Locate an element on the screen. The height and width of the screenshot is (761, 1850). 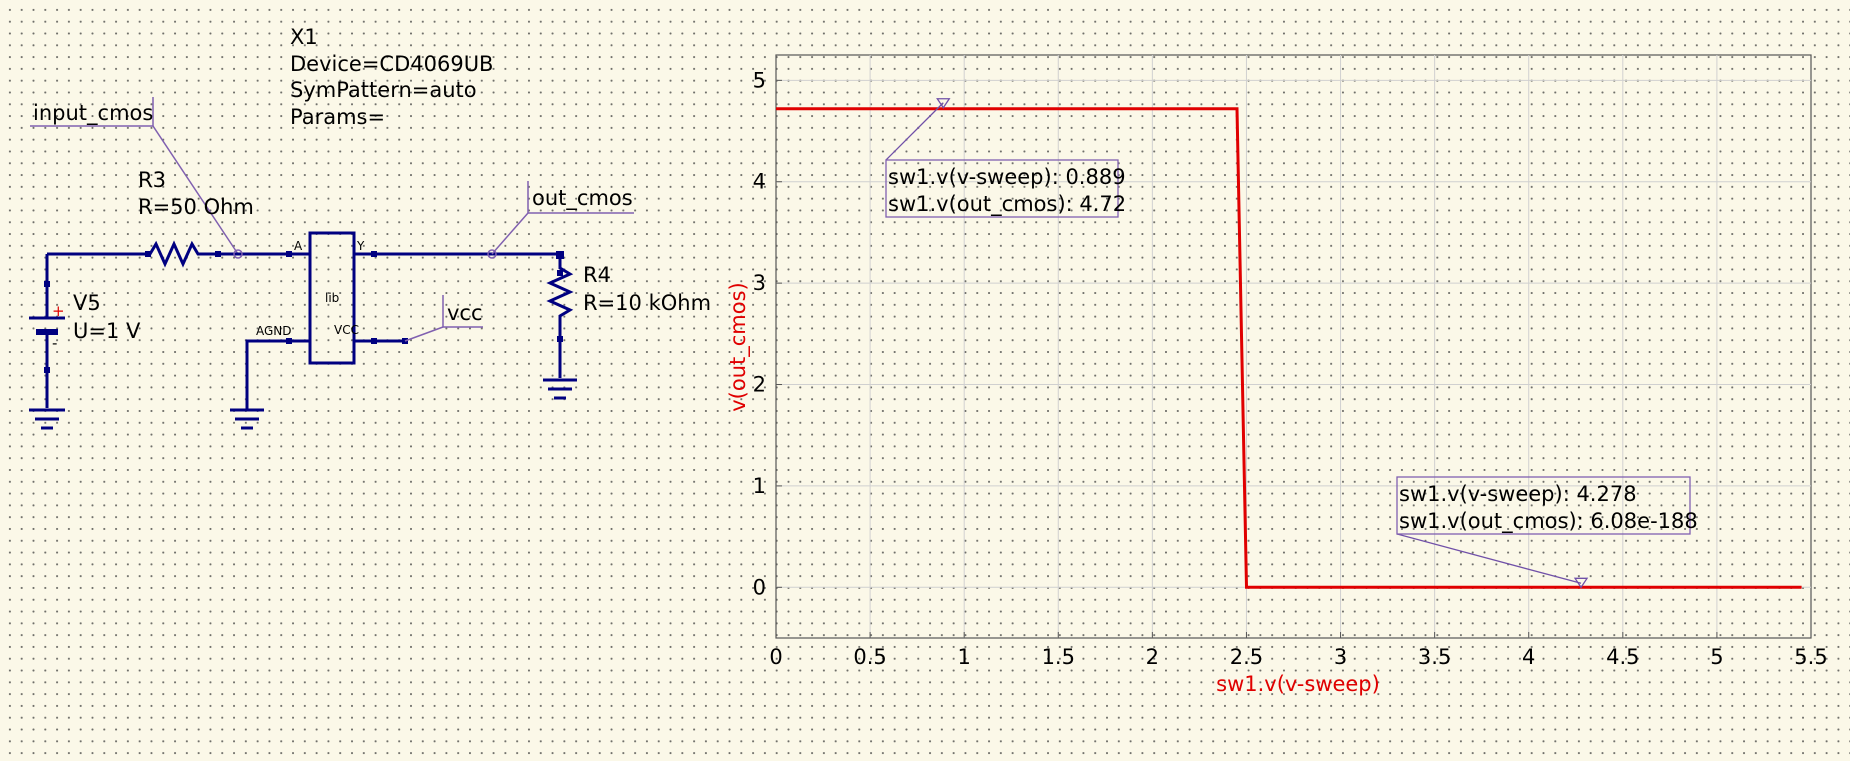
label-input-text: input_cmos is located at coordinates (93, 113).